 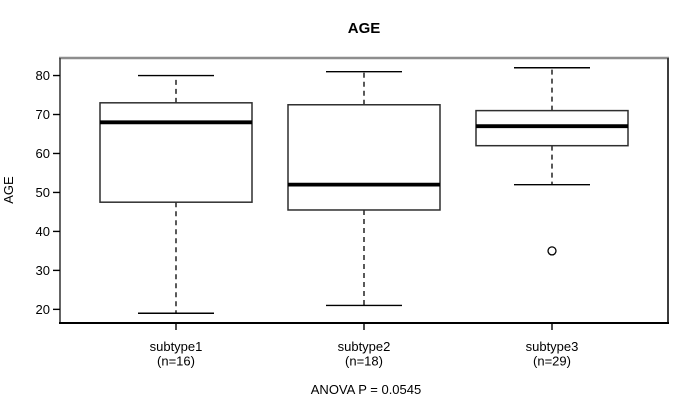 What do you see at coordinates (43, 114) in the screenshot?
I see `y-tick-label: 70` at bounding box center [43, 114].